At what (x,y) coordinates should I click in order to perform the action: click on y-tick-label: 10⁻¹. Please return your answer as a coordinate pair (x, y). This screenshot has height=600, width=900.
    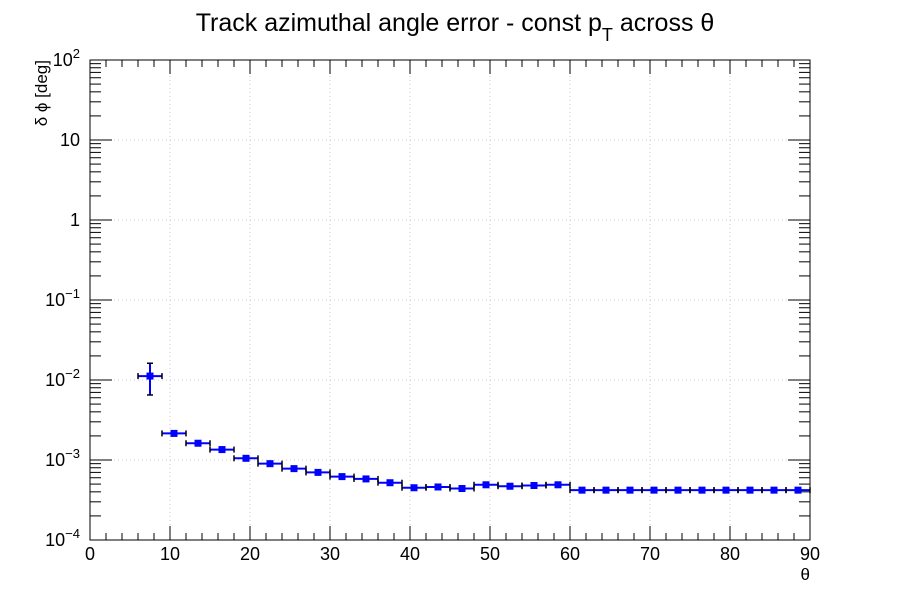
    Looking at the image, I should click on (62, 298).